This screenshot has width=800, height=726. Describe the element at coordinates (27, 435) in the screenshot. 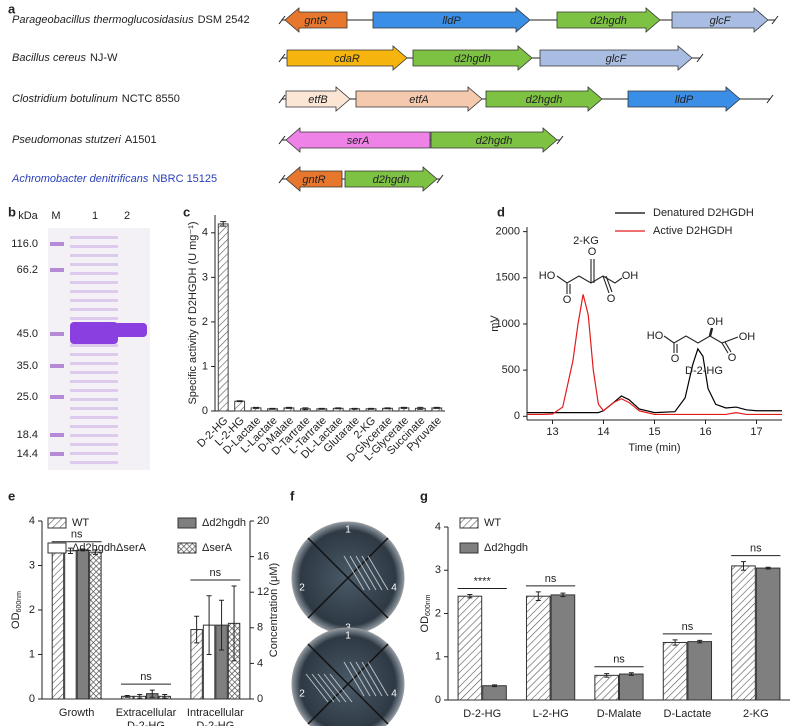

I see `marker-label: 18.4` at that location.